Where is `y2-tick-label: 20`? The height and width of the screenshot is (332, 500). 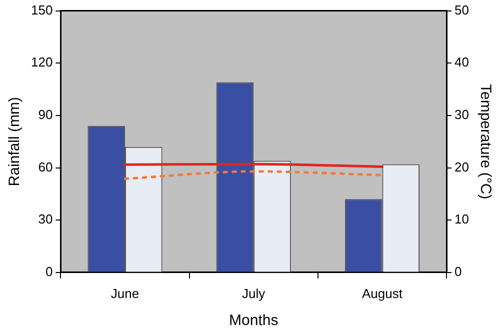 y2-tick-label: 20 is located at coordinates (462, 166).